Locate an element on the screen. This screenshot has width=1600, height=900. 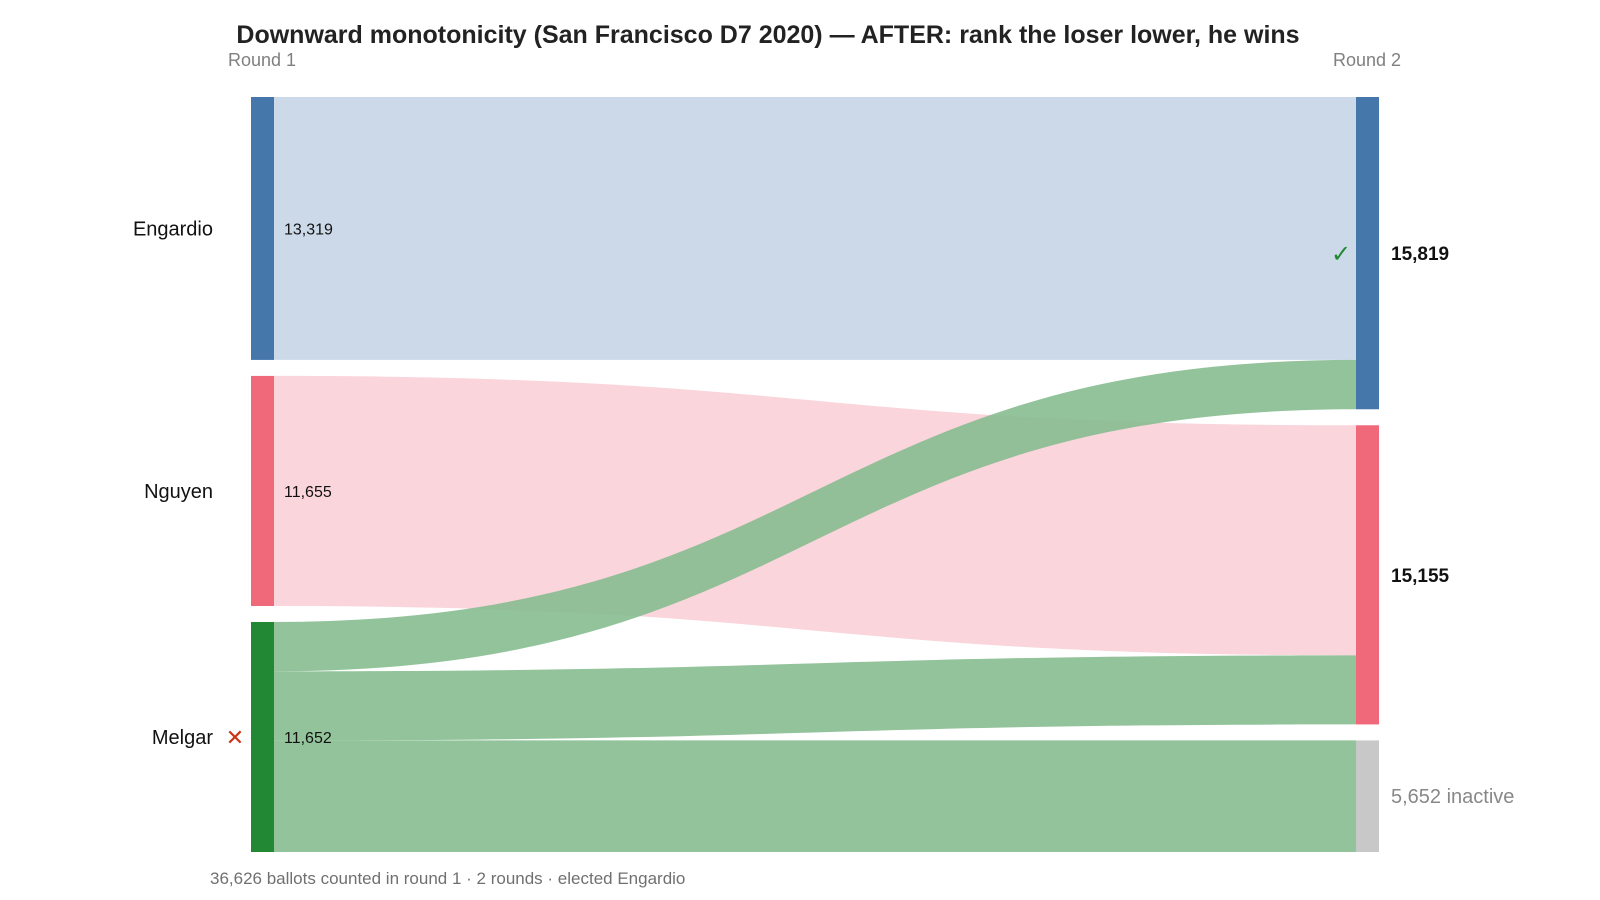
node-r1-engardio is located at coordinates (262, 228).